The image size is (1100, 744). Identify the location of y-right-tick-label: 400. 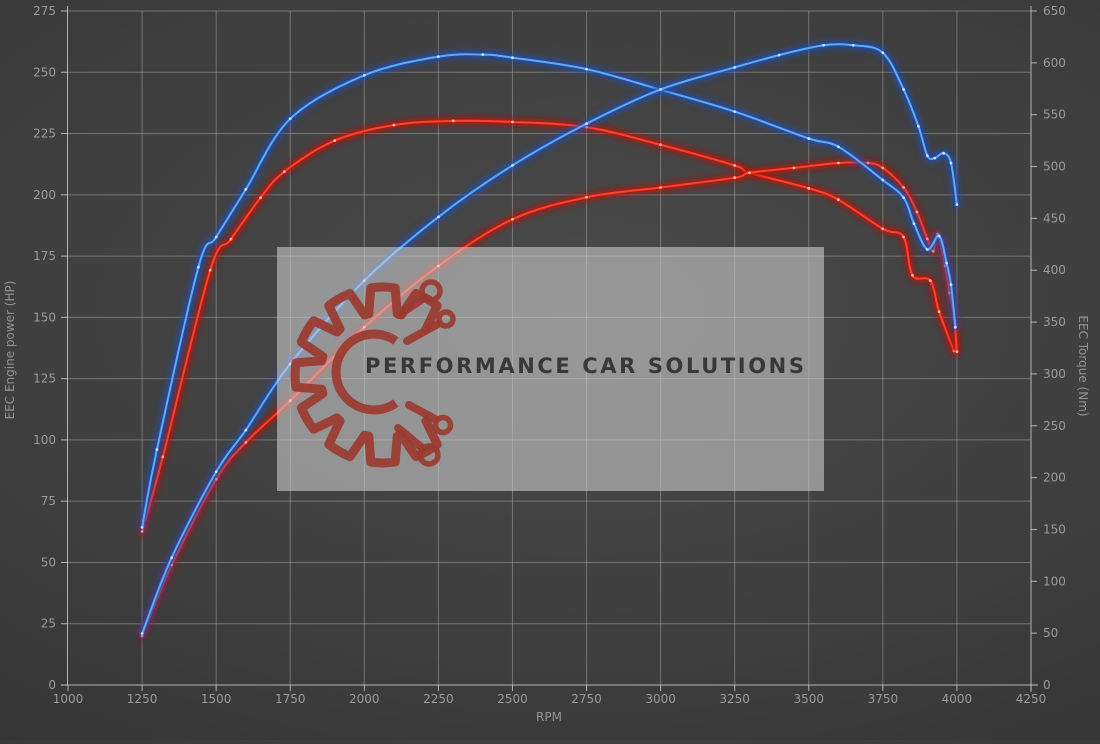
(1054, 270).